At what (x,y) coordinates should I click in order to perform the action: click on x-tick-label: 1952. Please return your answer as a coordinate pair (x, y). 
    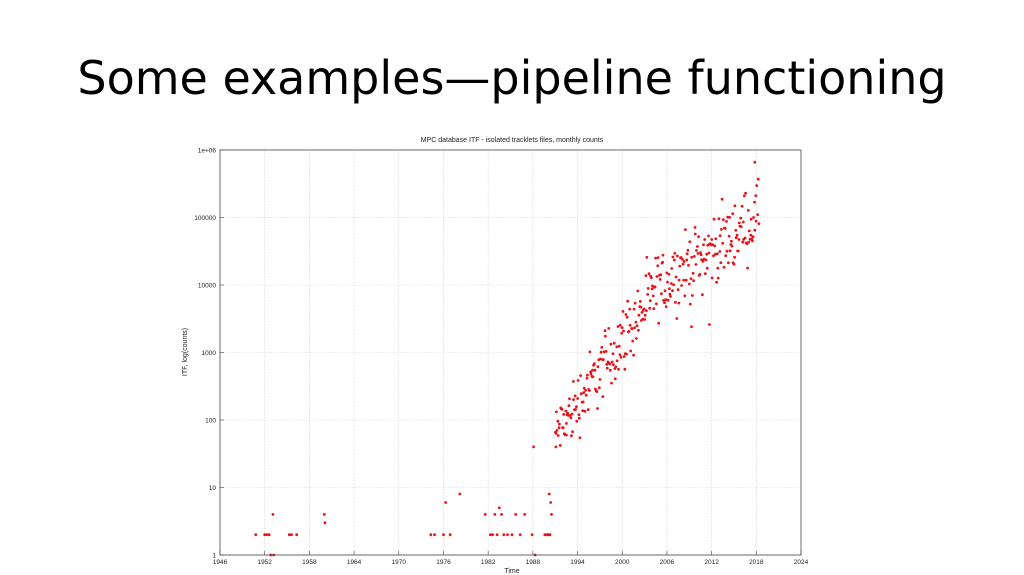
    Looking at the image, I should click on (264, 562).